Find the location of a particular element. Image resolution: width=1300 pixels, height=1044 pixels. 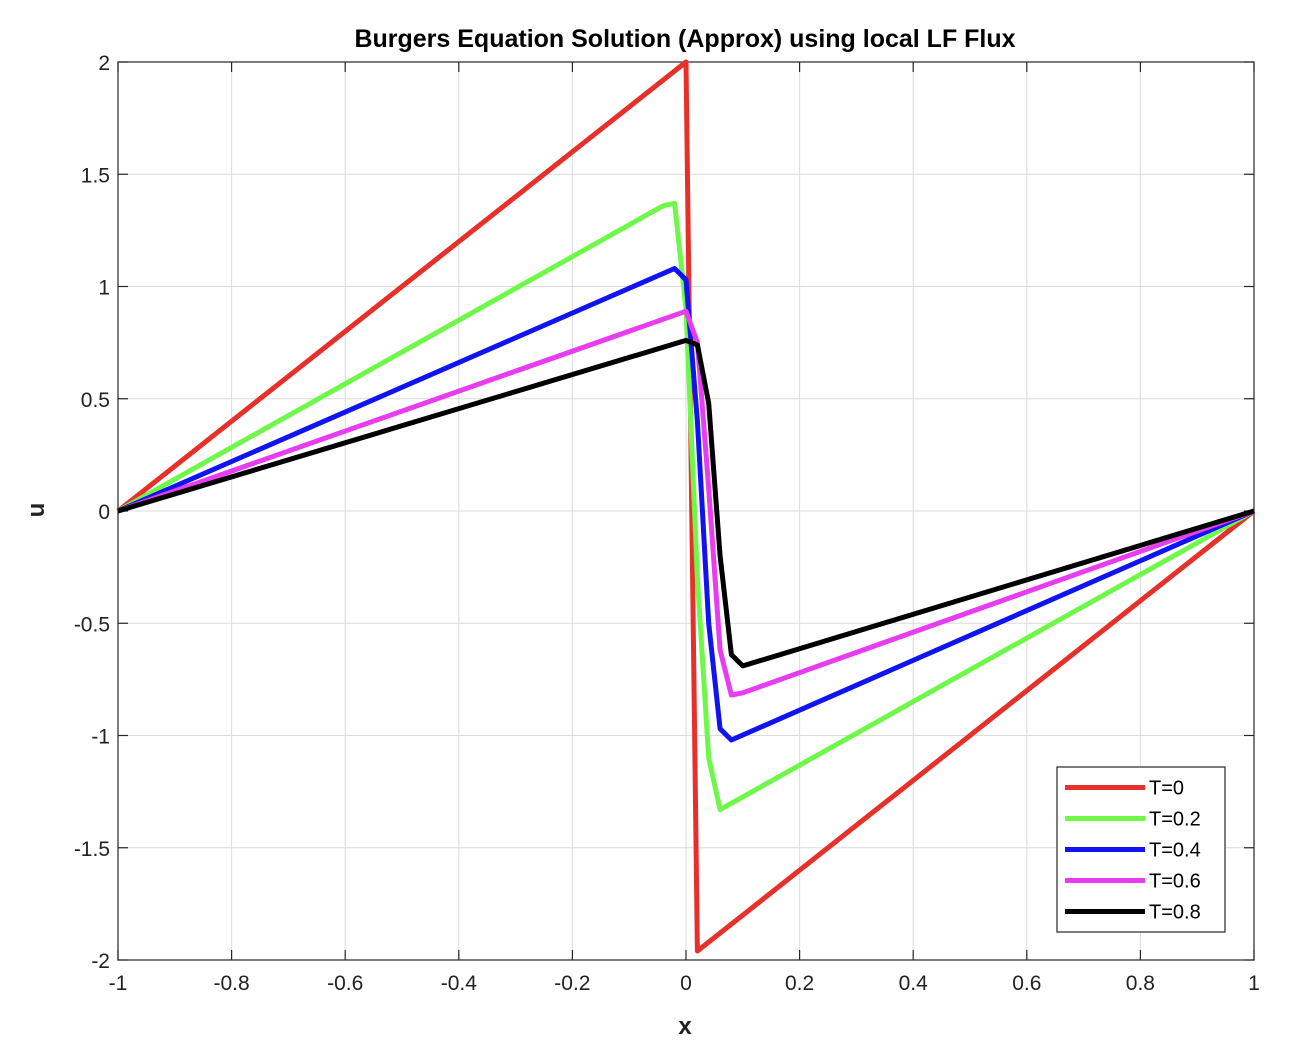

x-tick-label: 0 is located at coordinates (686, 983).